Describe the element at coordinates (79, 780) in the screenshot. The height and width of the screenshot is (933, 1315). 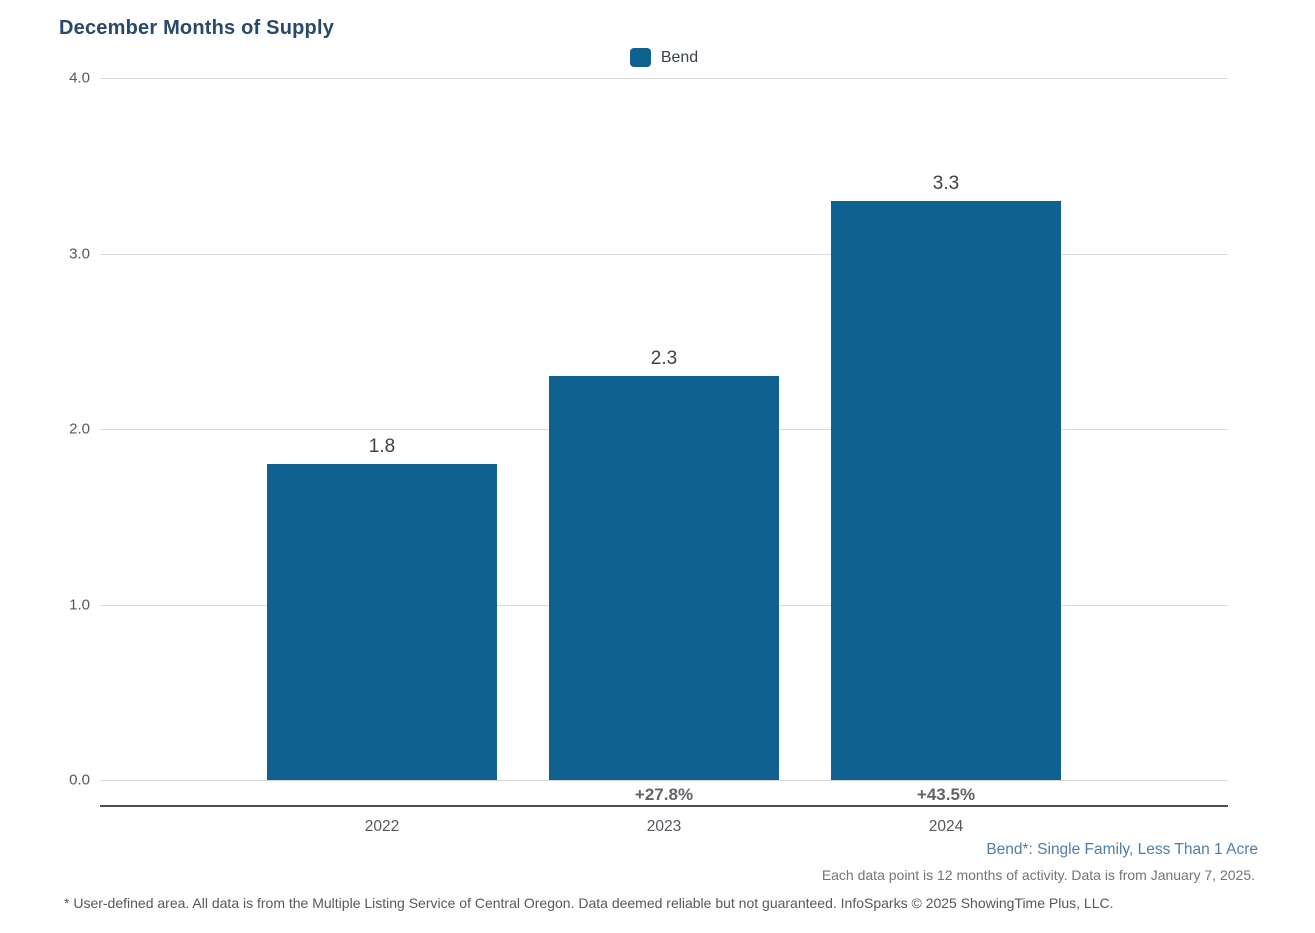
I see `y-tick-label: 0.0` at that location.